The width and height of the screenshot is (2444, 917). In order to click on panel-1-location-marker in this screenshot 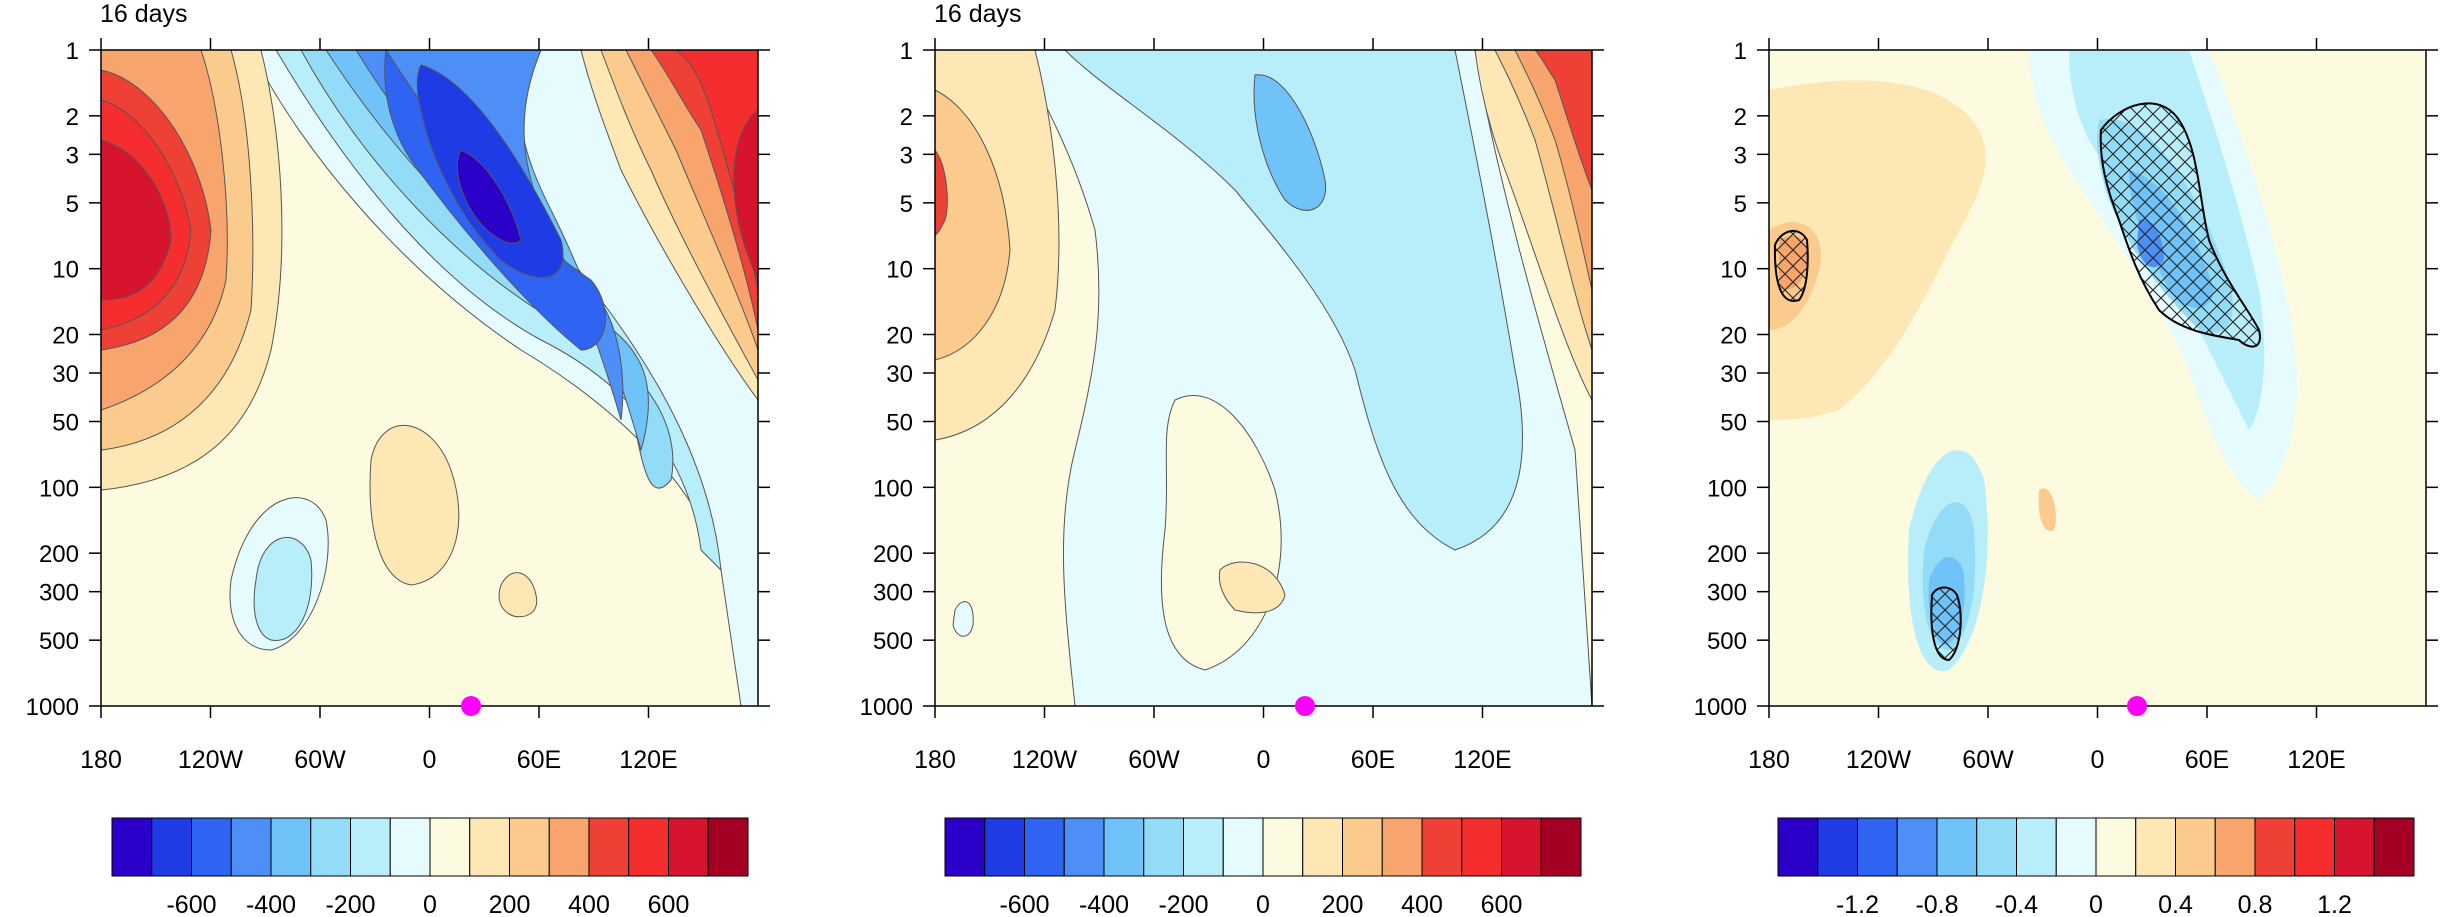, I will do `click(471, 706)`.